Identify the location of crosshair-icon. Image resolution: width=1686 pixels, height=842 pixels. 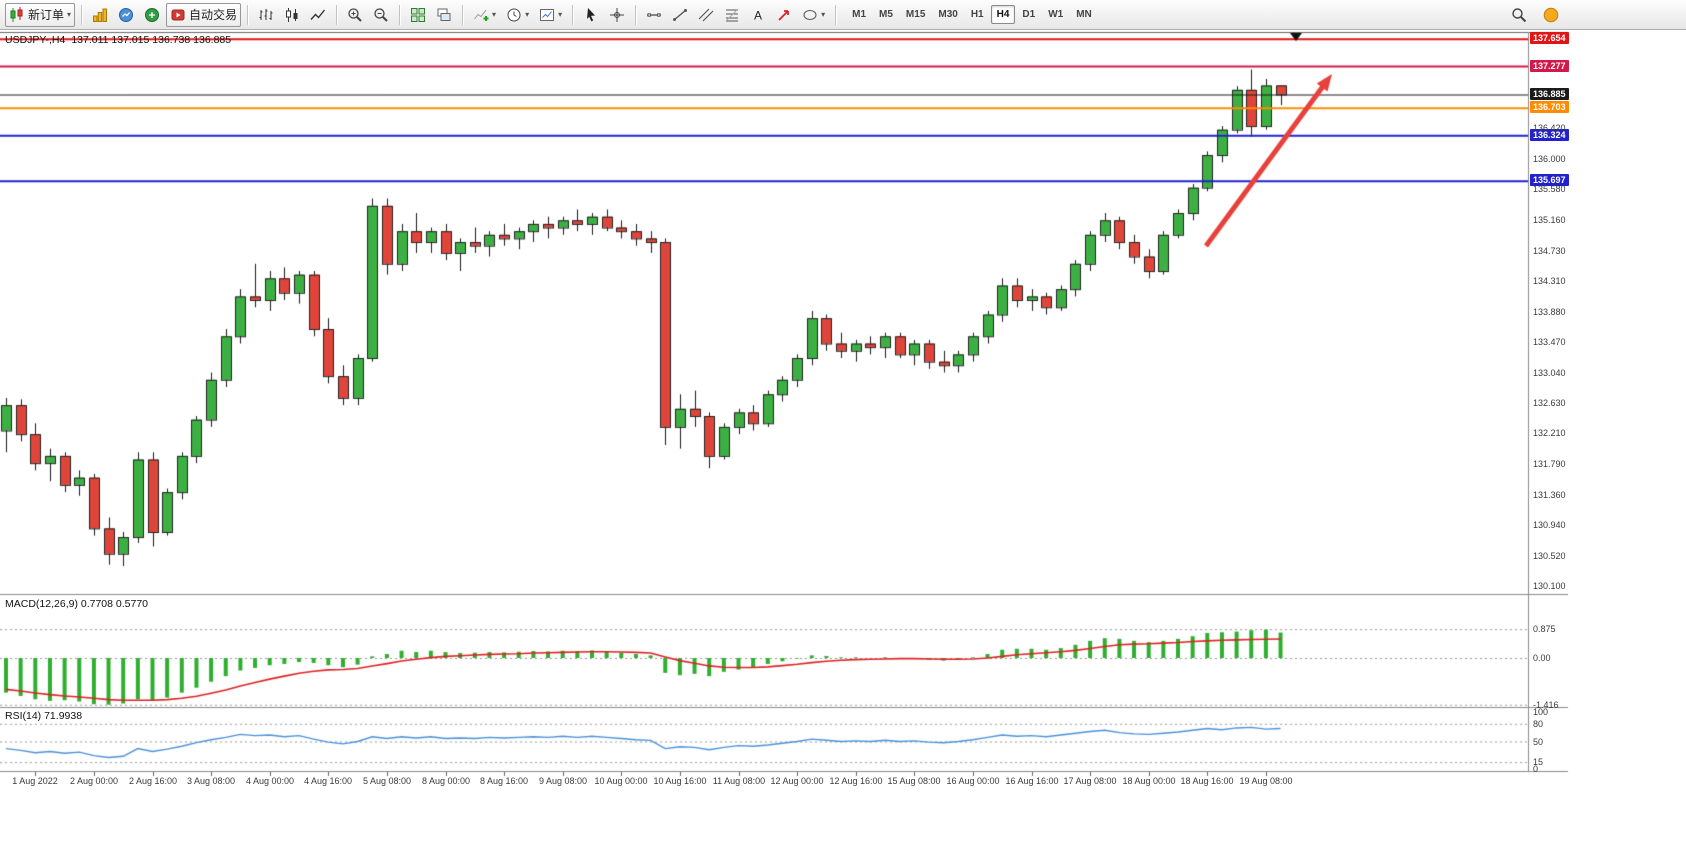
(617, 14).